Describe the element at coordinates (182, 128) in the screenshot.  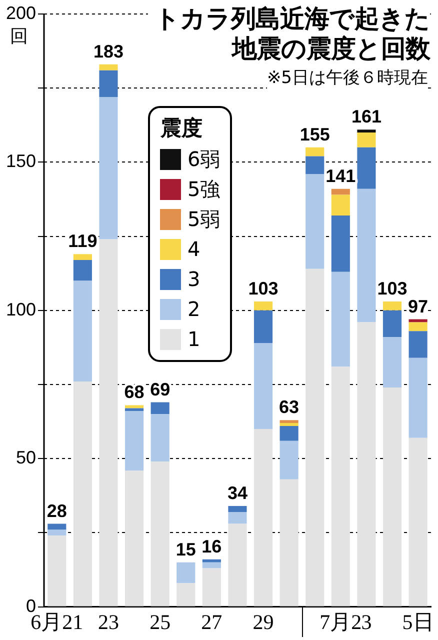
I see `legend-title: 震度` at that location.